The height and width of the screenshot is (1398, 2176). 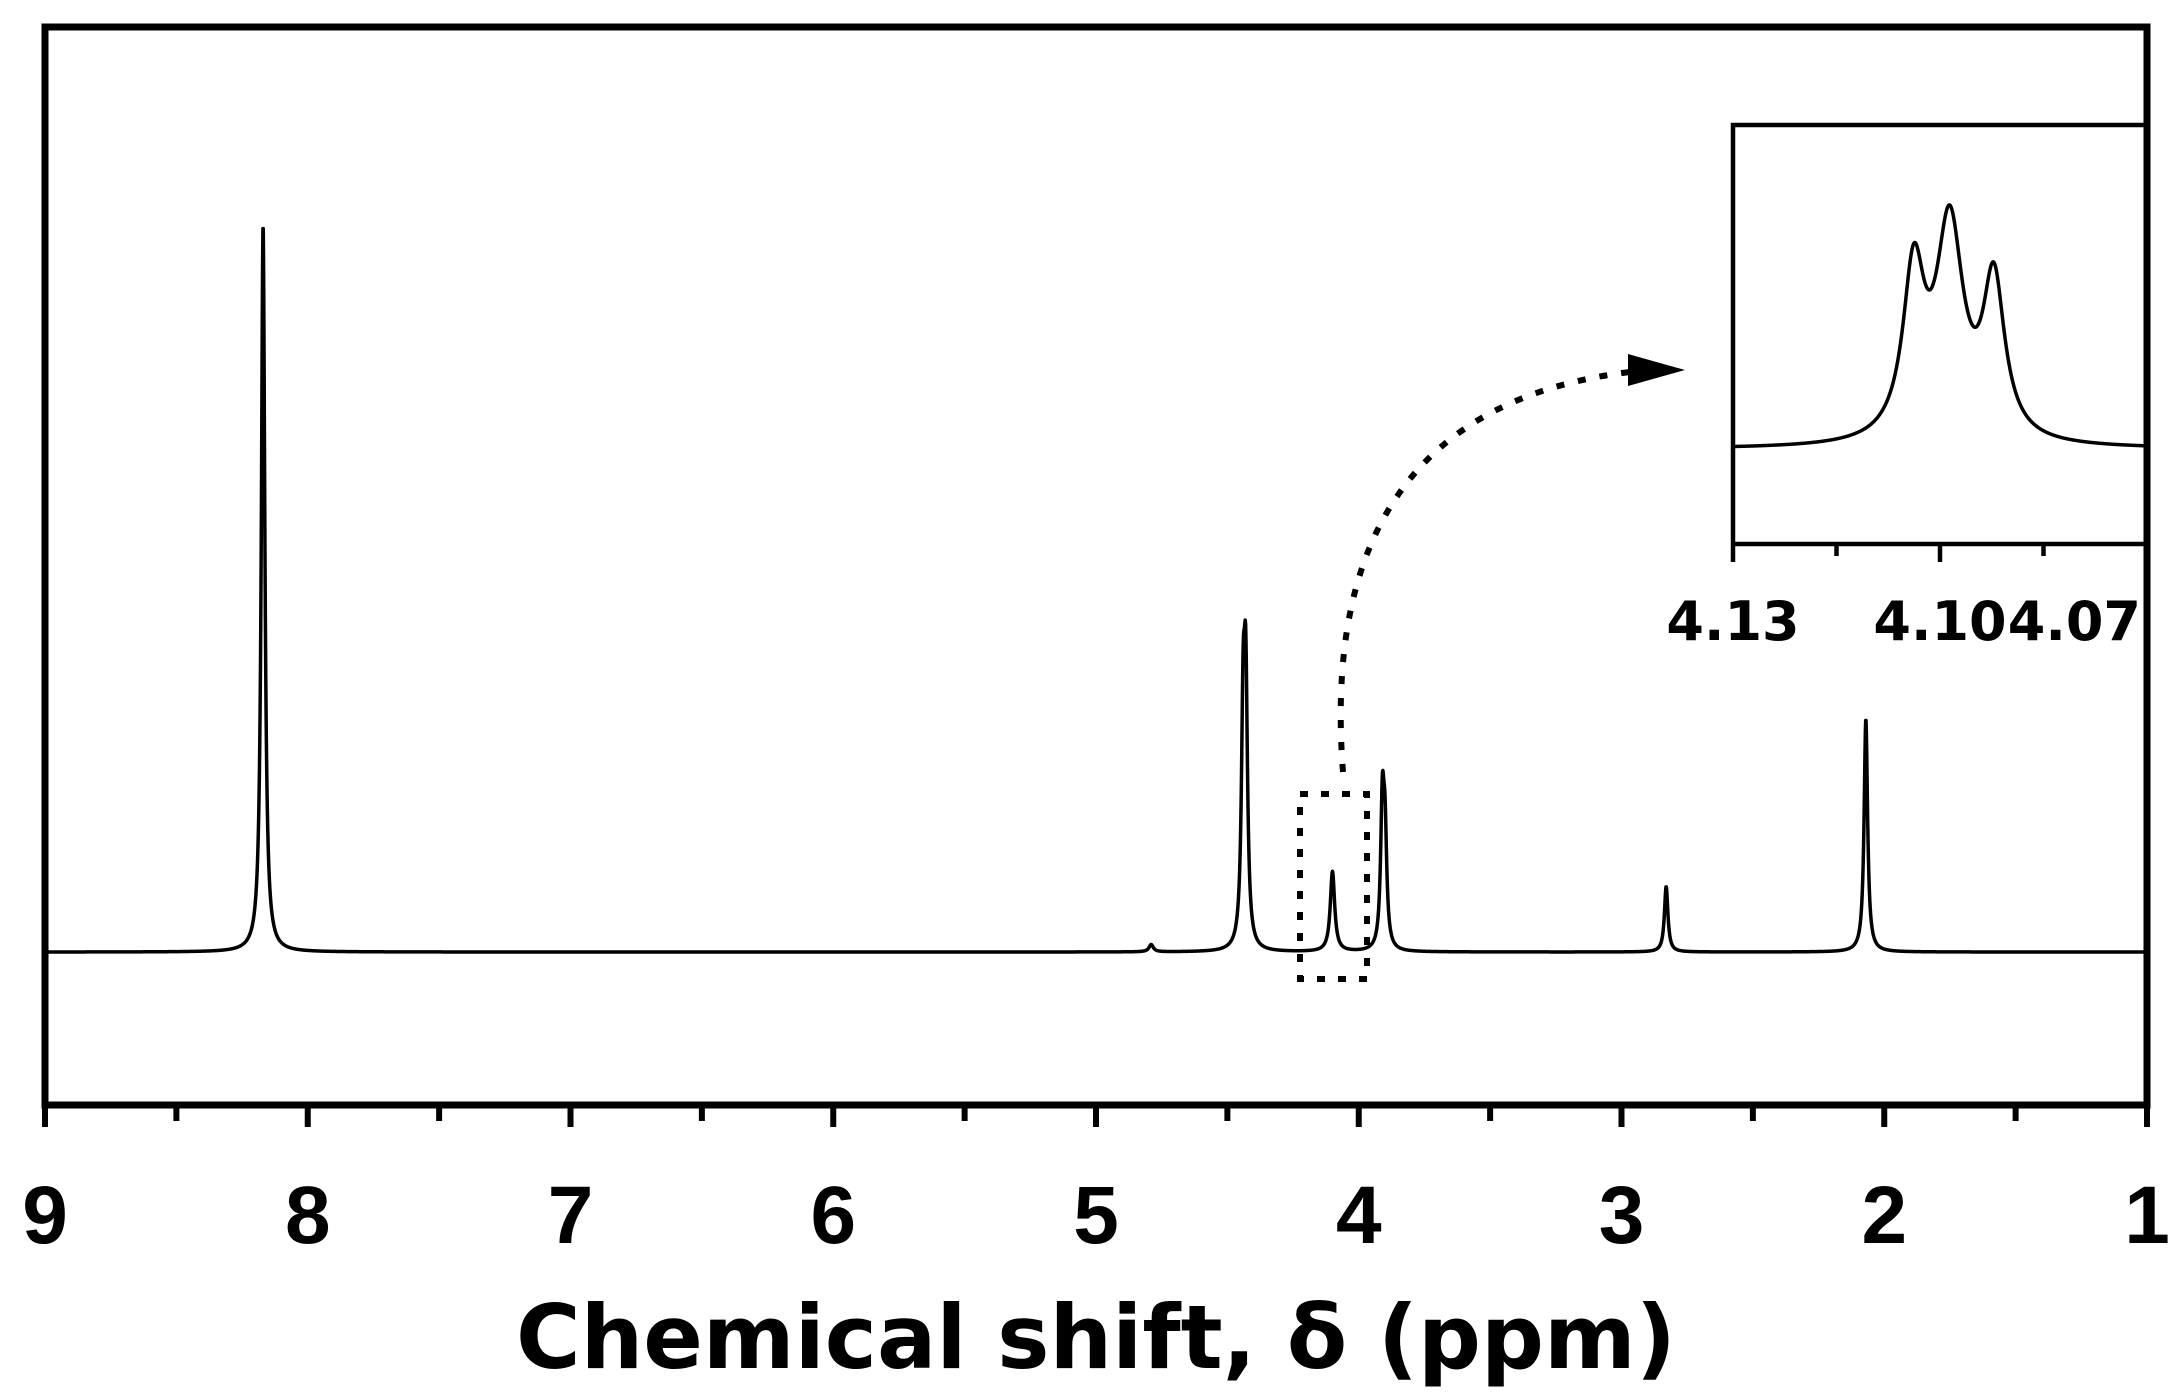 What do you see at coordinates (1096, 1116) in the screenshot?
I see `main-x-ticks` at bounding box center [1096, 1116].